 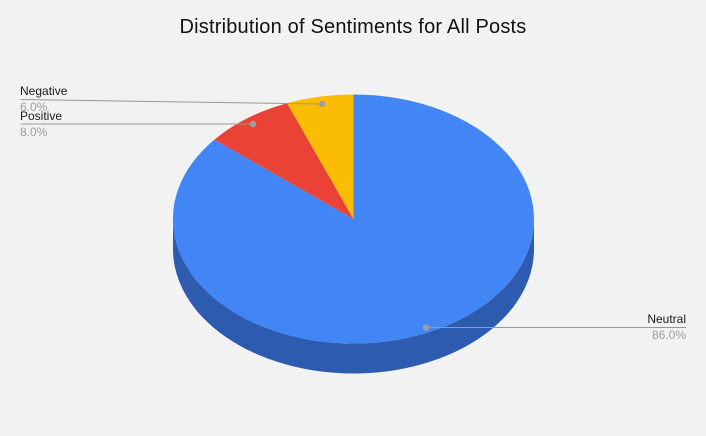 I want to click on pie-slice-negative, so click(x=320, y=156).